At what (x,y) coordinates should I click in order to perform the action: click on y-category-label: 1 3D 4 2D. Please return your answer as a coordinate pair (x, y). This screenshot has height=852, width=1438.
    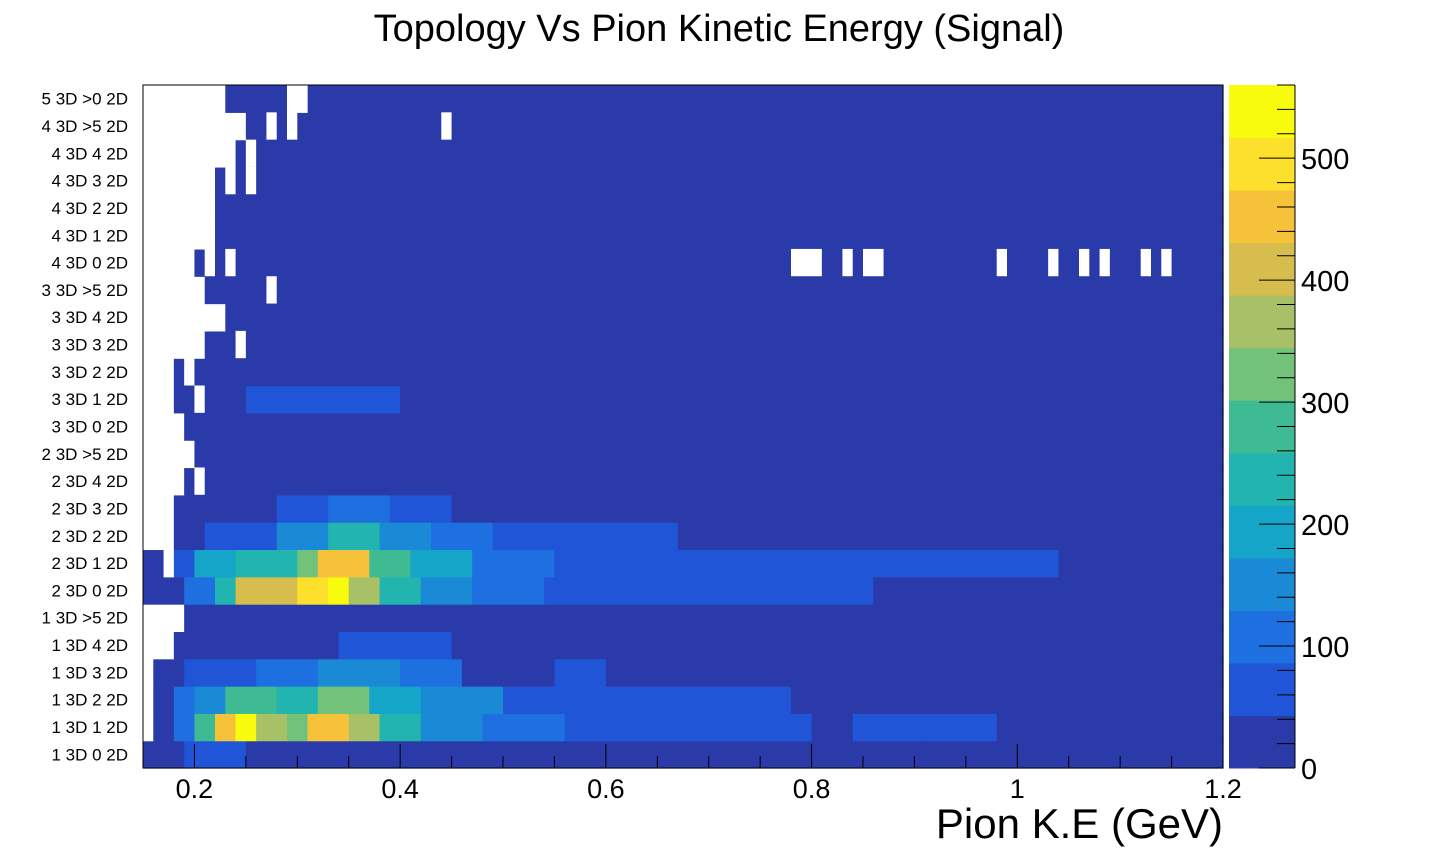
    Looking at the image, I should click on (89, 645).